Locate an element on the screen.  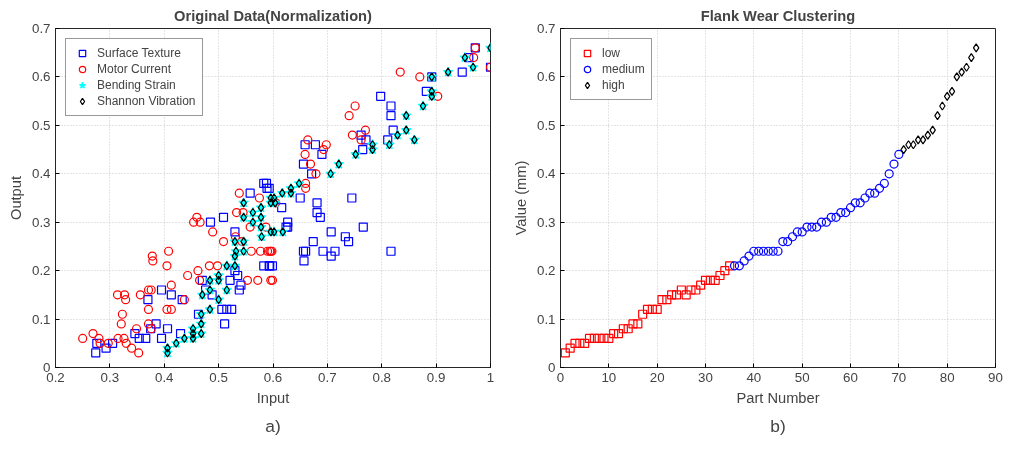
legend-label: Surface Texture is located at coordinates (139, 53).